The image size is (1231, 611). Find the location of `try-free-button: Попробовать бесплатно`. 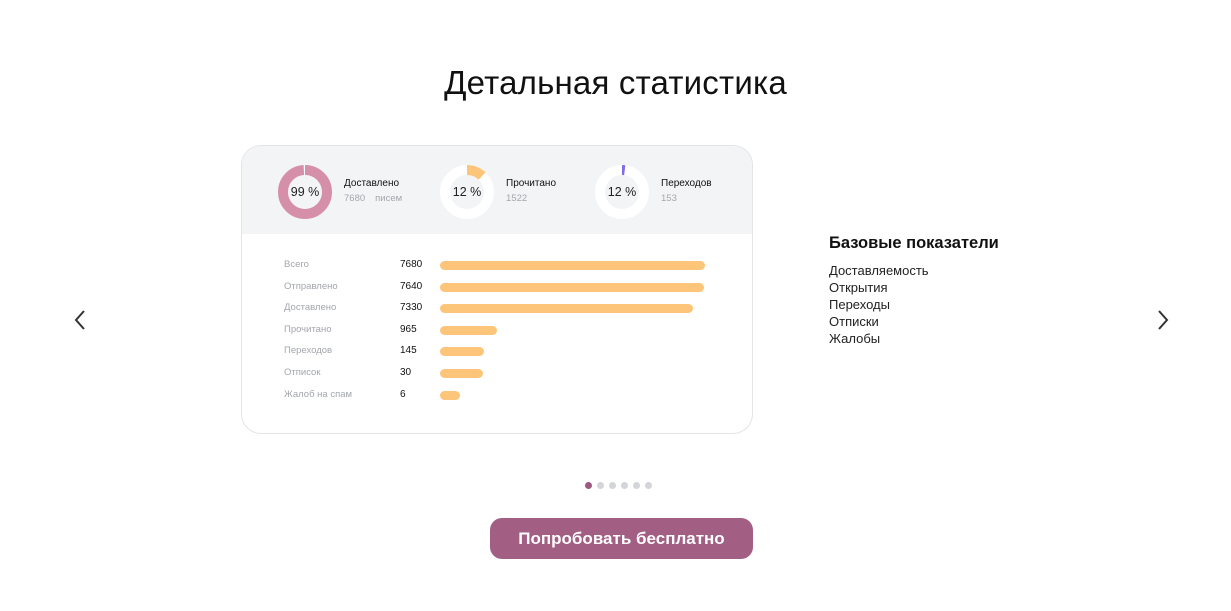

try-free-button: Попробовать бесплатно is located at coordinates (621, 538).